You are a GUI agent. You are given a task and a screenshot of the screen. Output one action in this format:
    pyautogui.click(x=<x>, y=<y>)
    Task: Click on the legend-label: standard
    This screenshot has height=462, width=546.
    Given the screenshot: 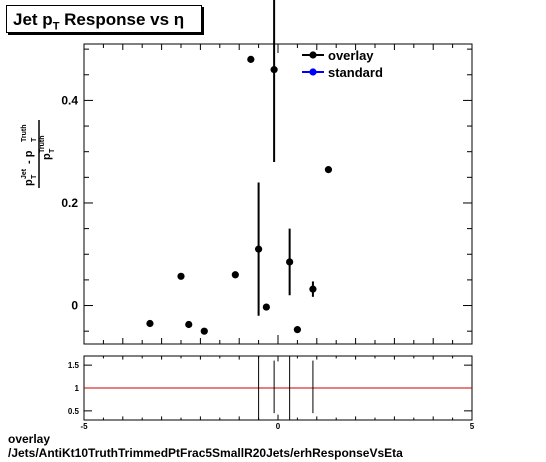 What is the action you would take?
    pyautogui.click(x=355, y=72)
    